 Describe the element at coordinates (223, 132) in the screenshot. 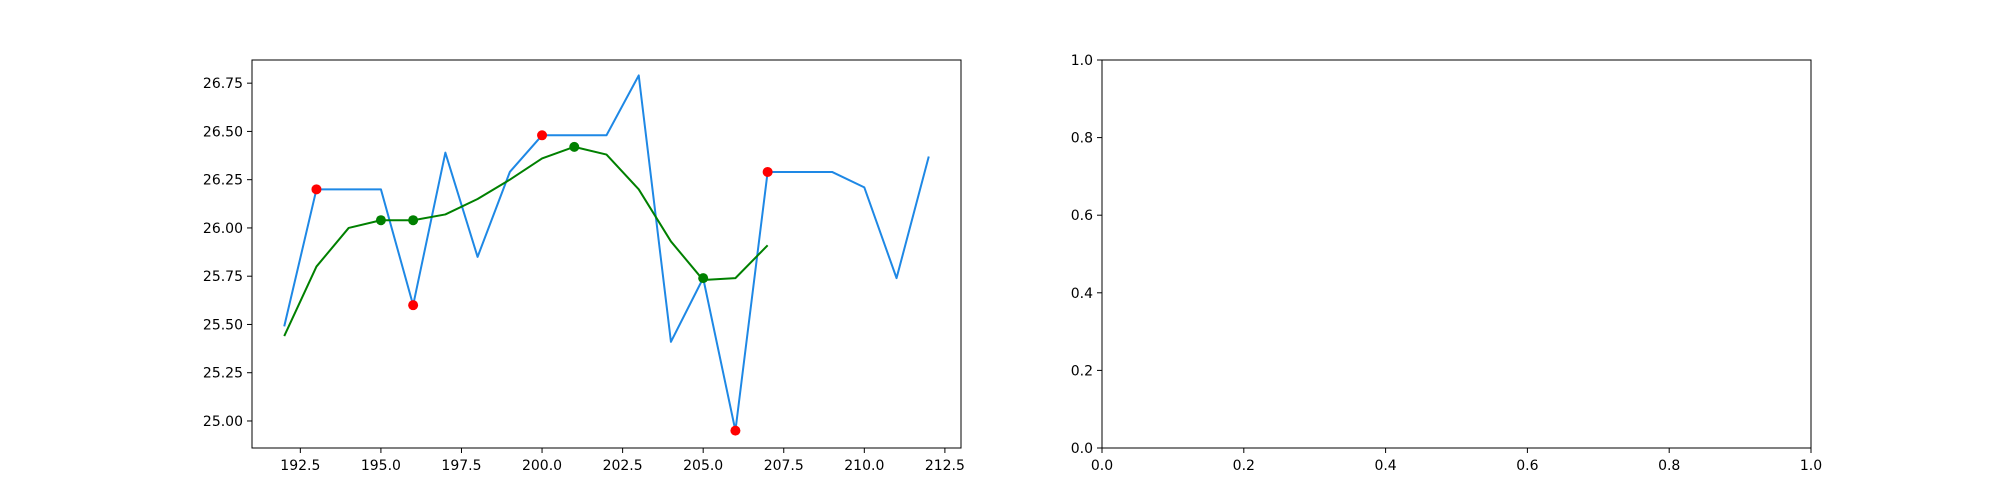

I see `y-tick-label: 26.50` at that location.